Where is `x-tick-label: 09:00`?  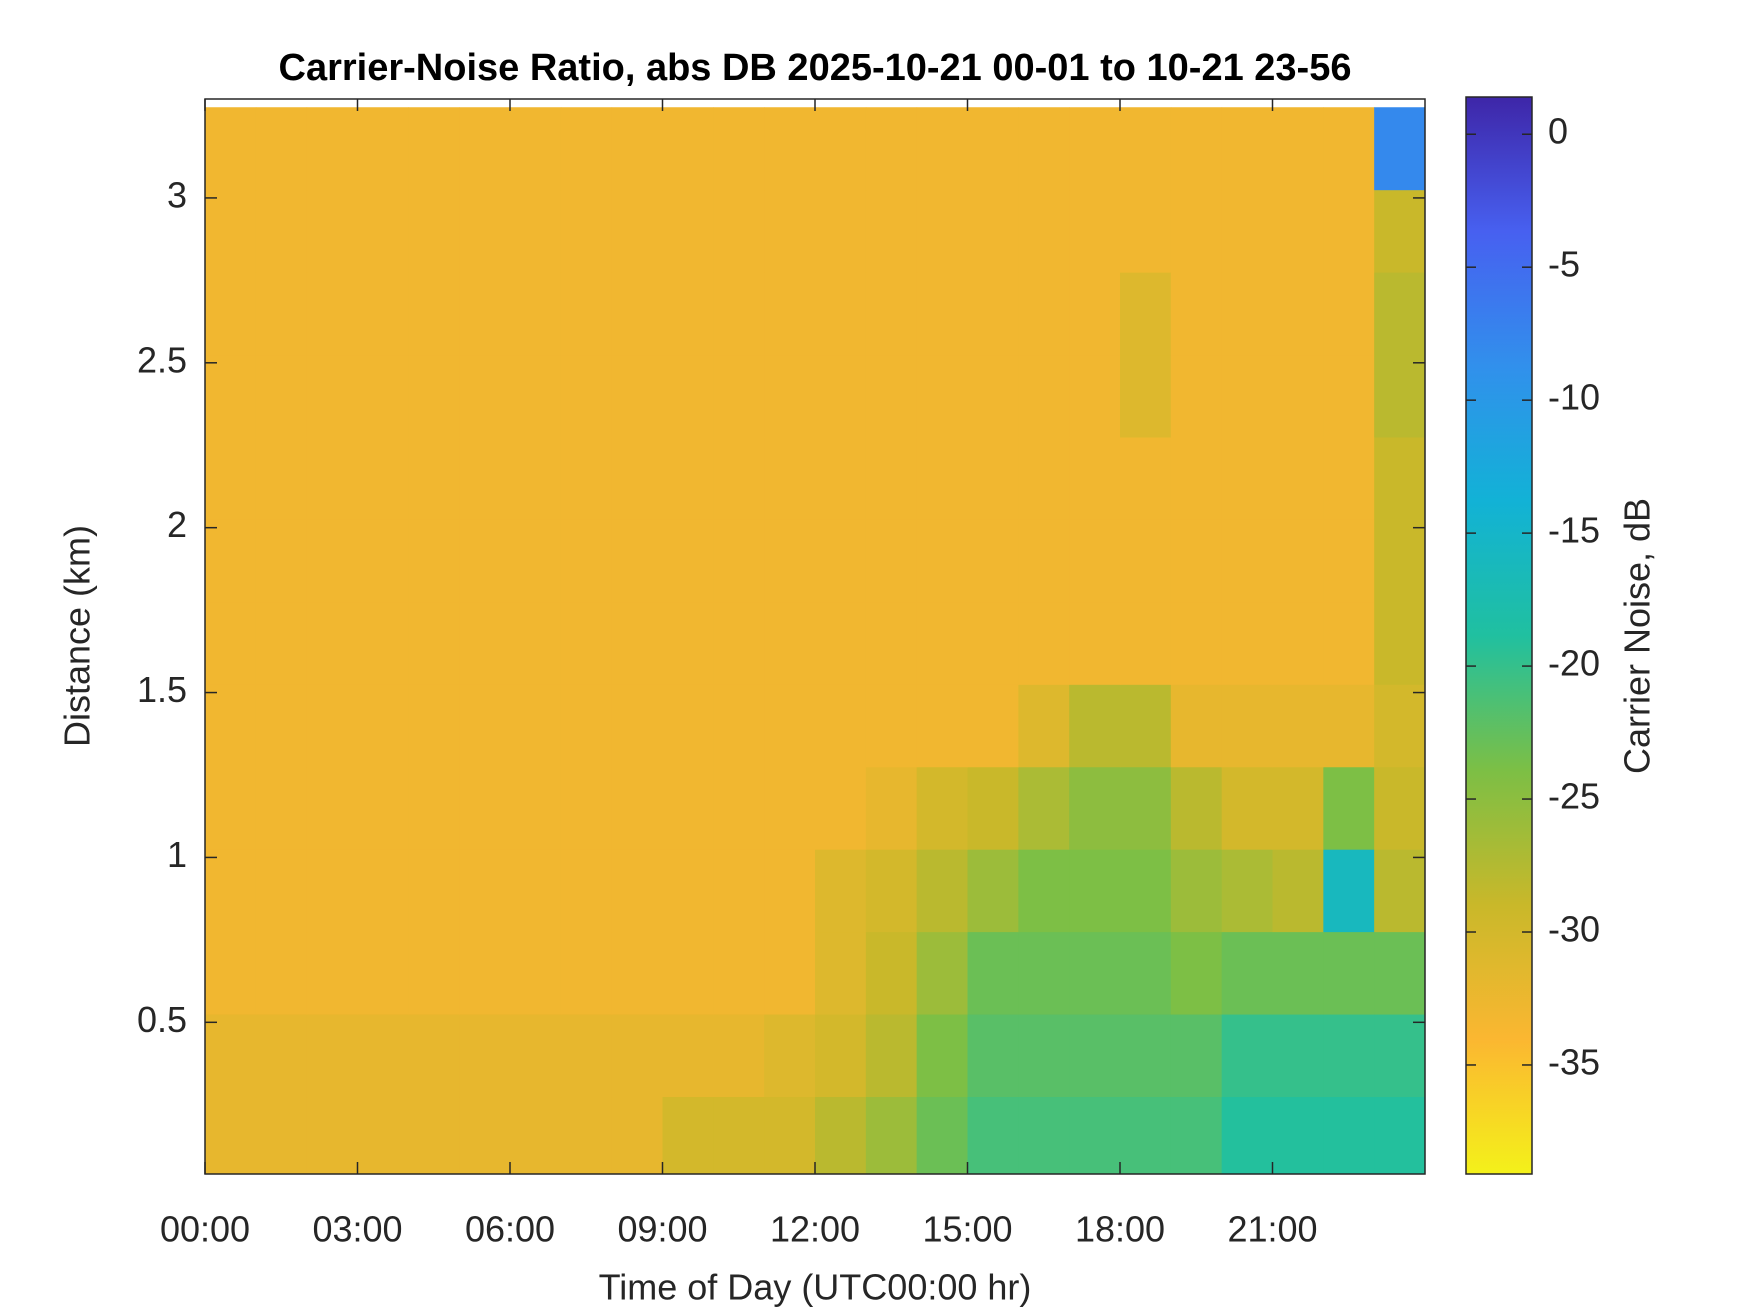
x-tick-label: 09:00 is located at coordinates (662, 1229).